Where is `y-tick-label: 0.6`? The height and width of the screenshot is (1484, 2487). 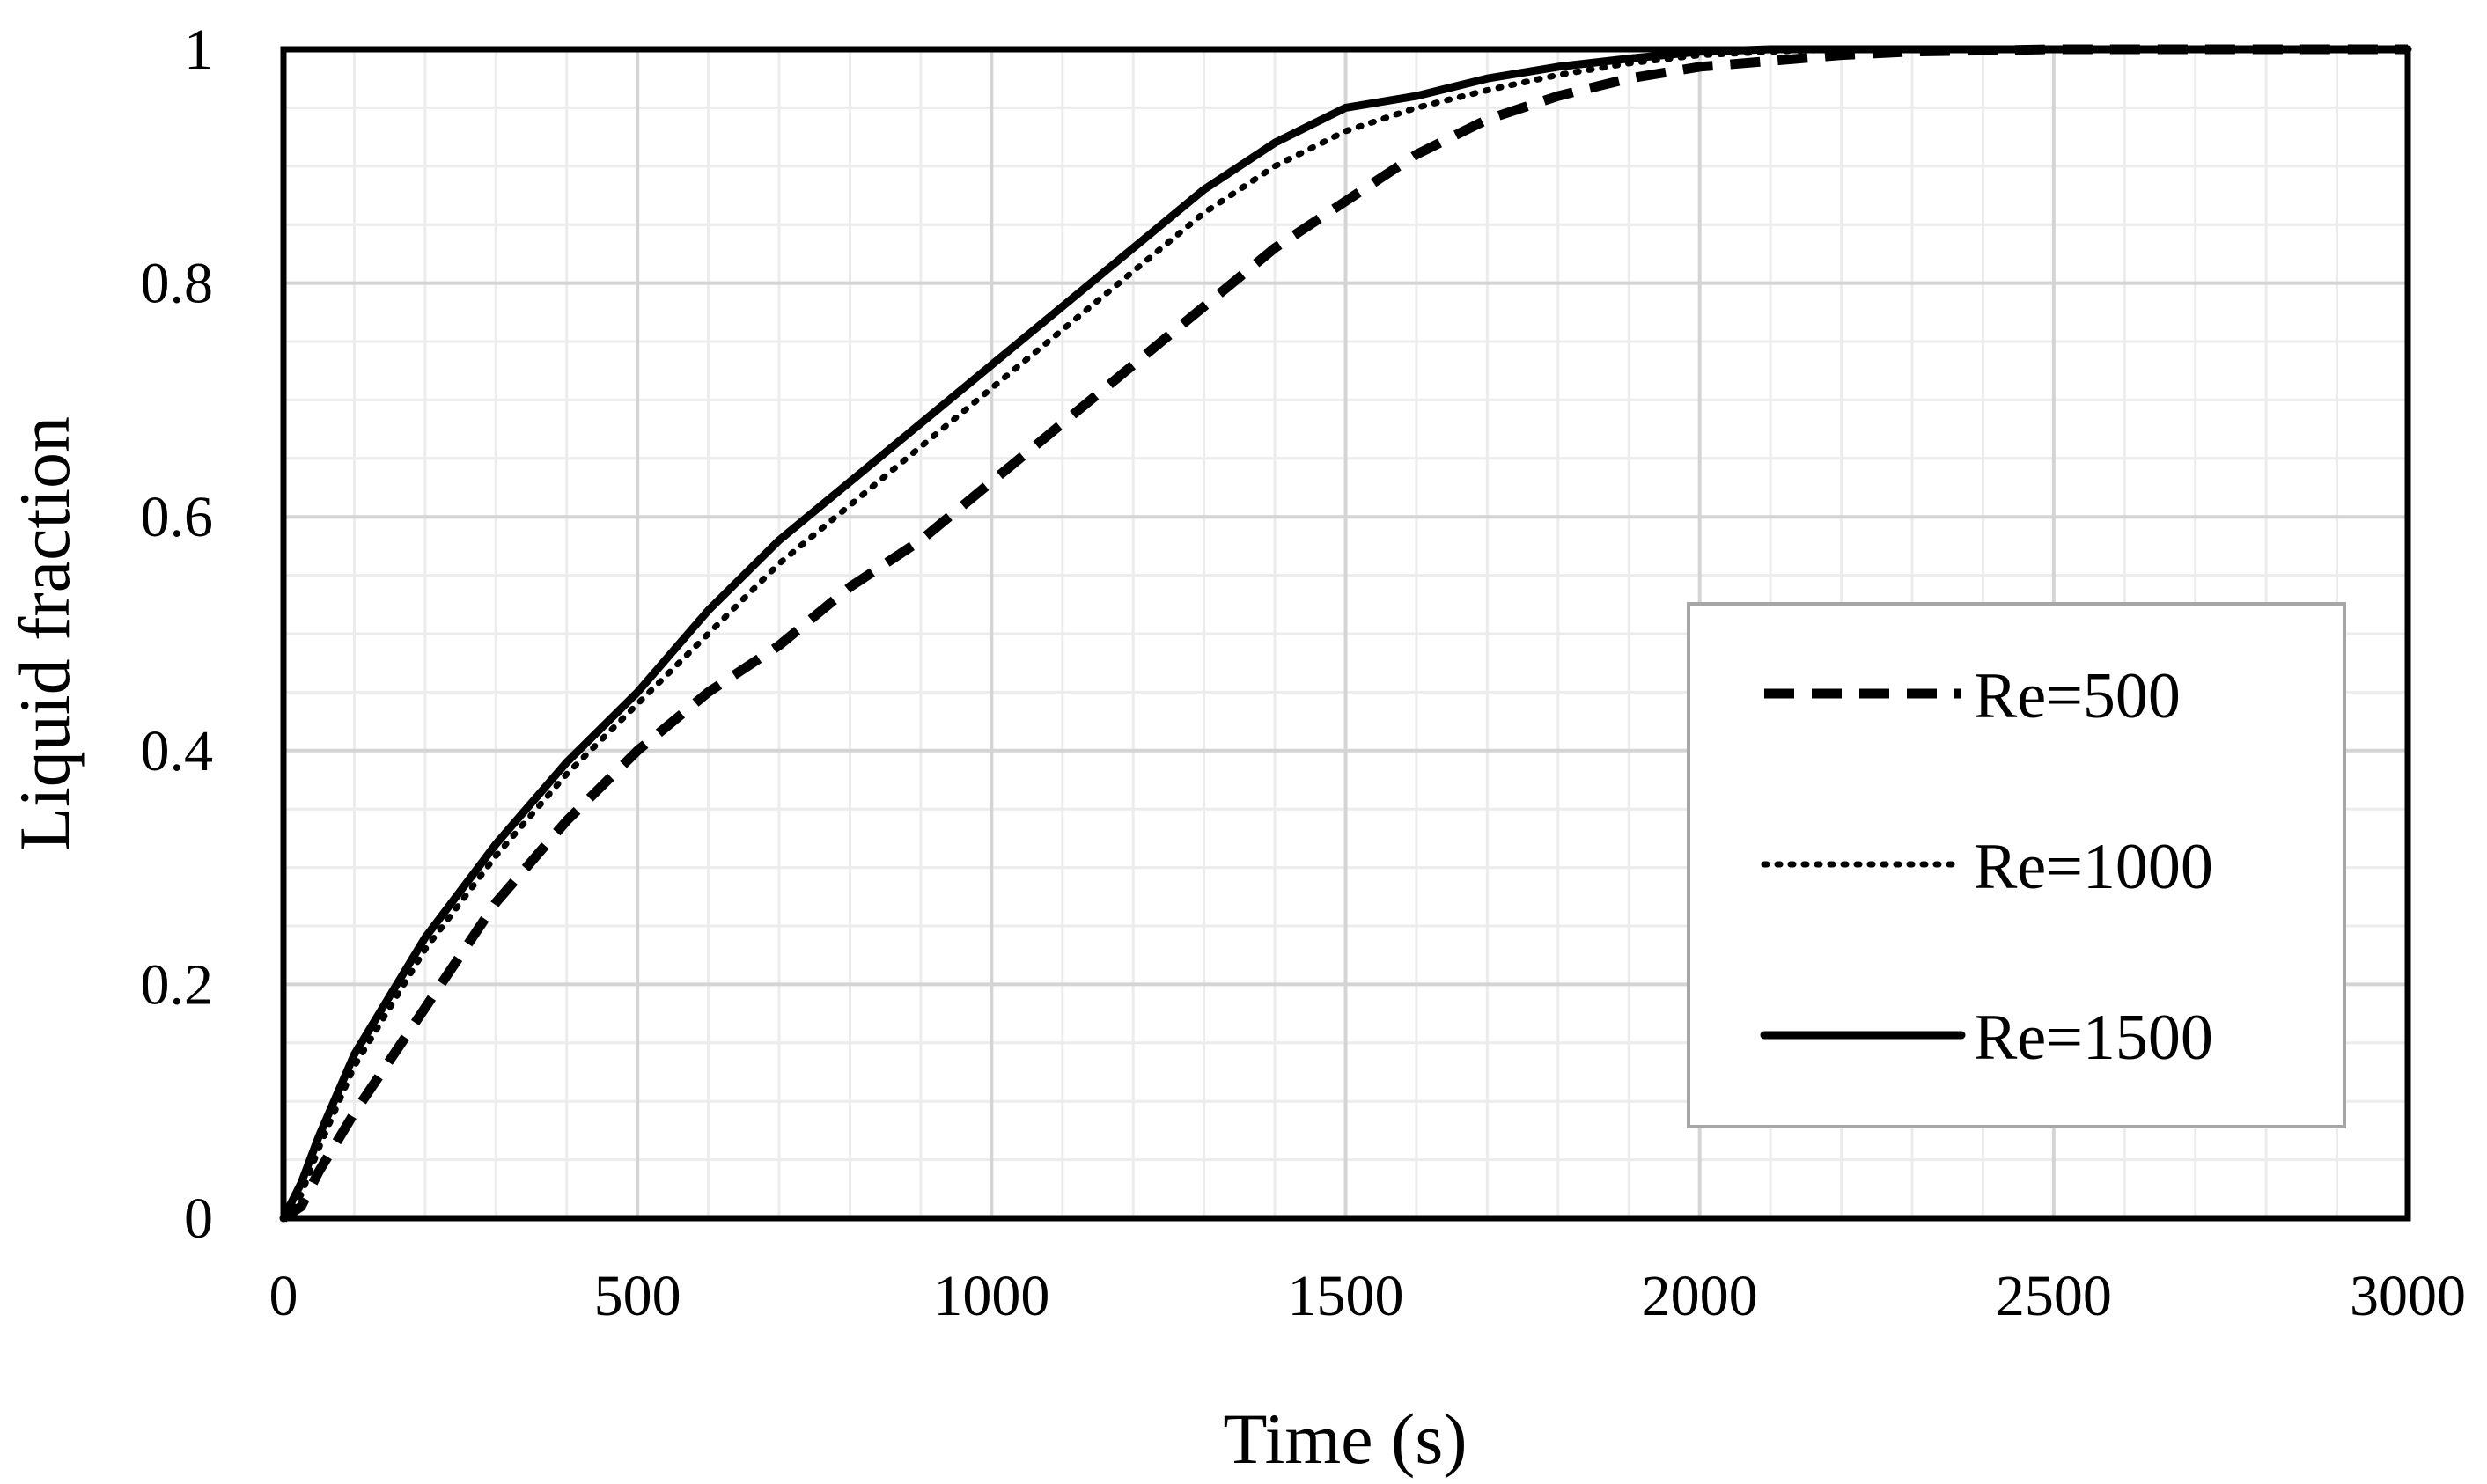 y-tick-label: 0.6 is located at coordinates (177, 517).